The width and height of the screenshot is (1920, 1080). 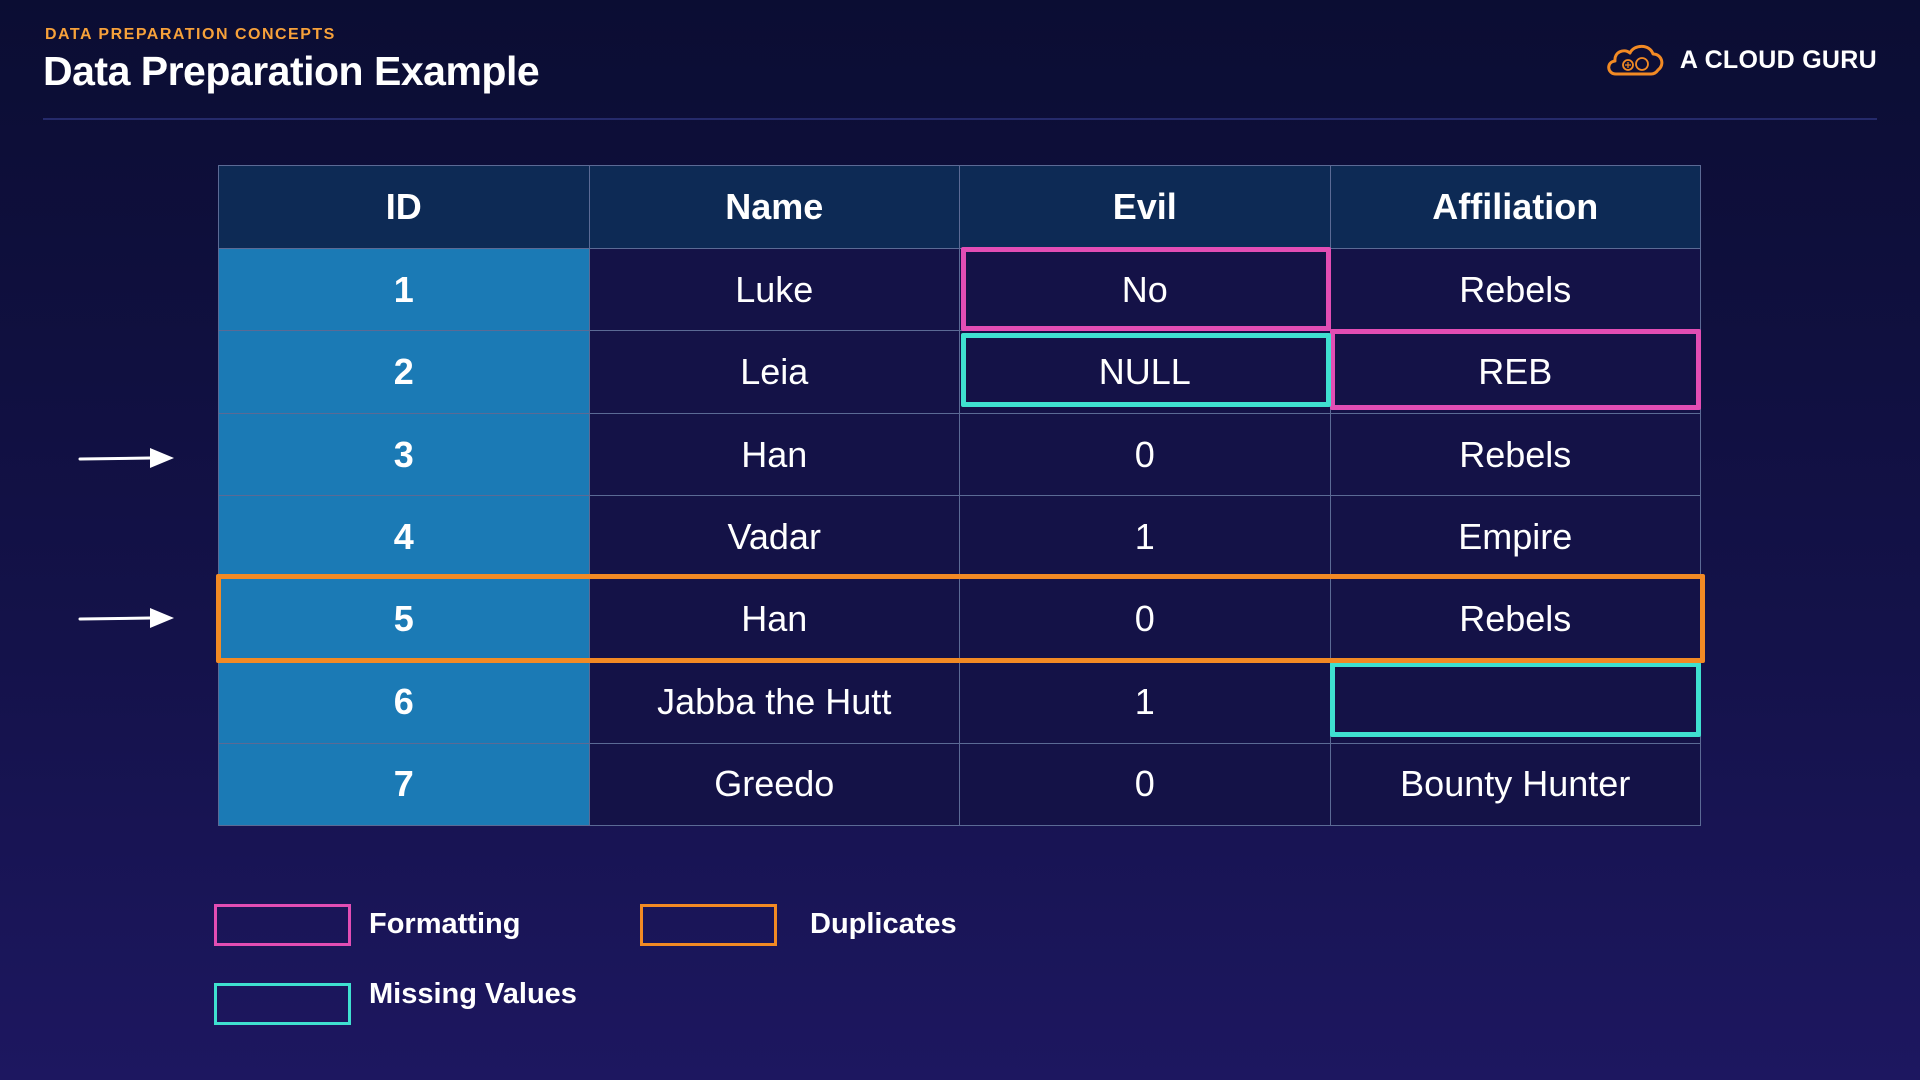 What do you see at coordinates (404, 207) in the screenshot?
I see `column-header-id: ID` at bounding box center [404, 207].